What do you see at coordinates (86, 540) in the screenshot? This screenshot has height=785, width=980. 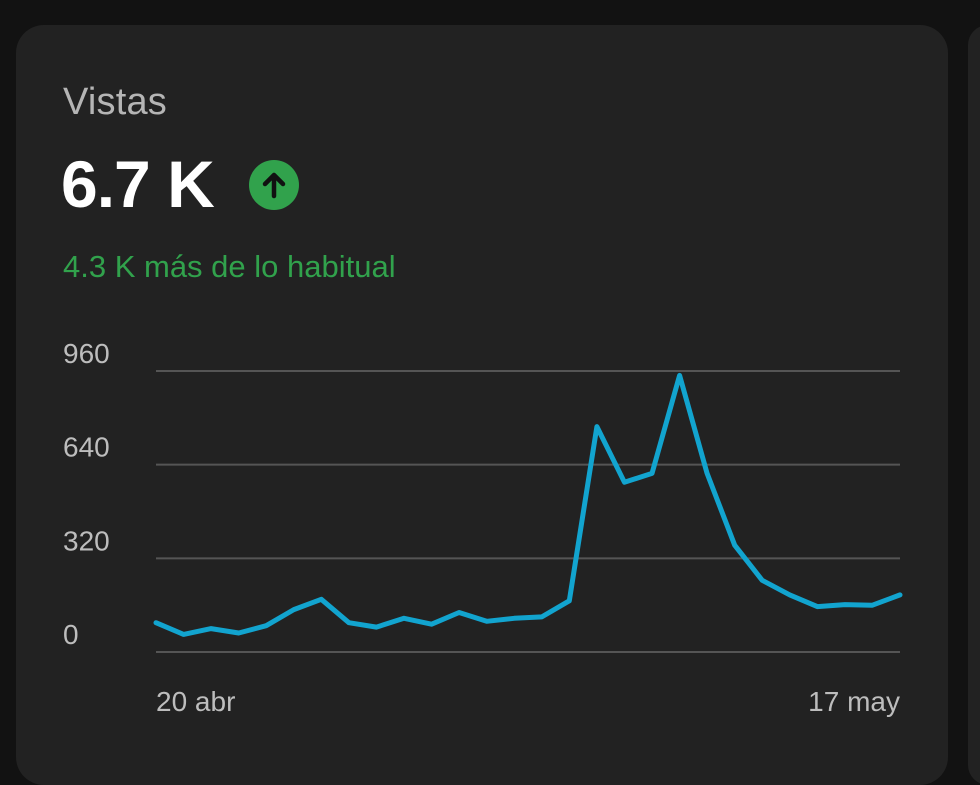 I see `y-tick-label: 320` at bounding box center [86, 540].